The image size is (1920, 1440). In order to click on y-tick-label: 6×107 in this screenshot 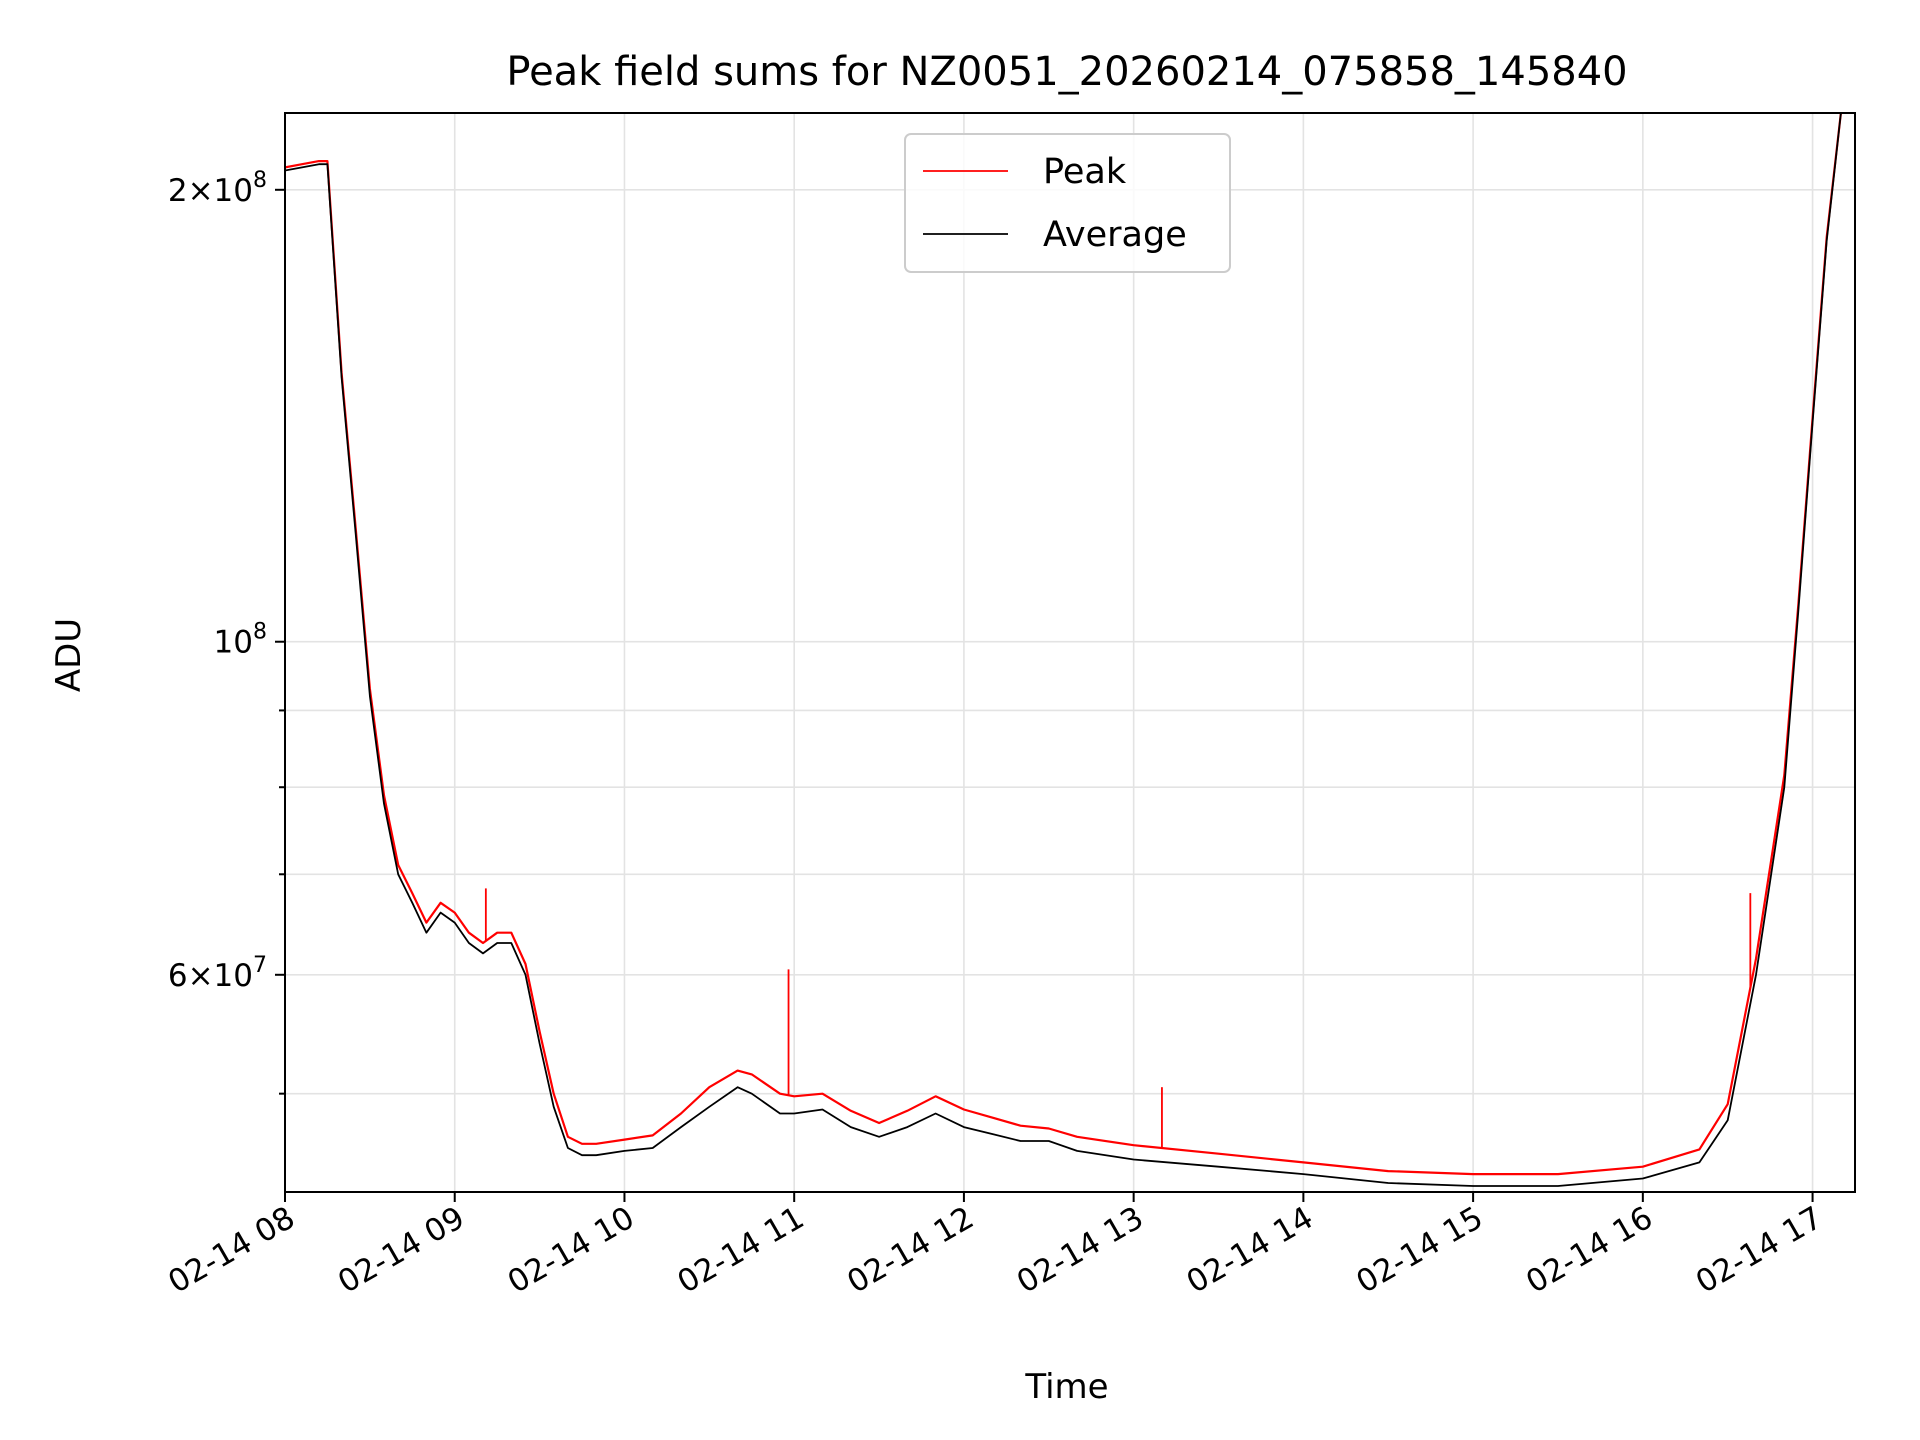, I will do `click(217, 973)`.